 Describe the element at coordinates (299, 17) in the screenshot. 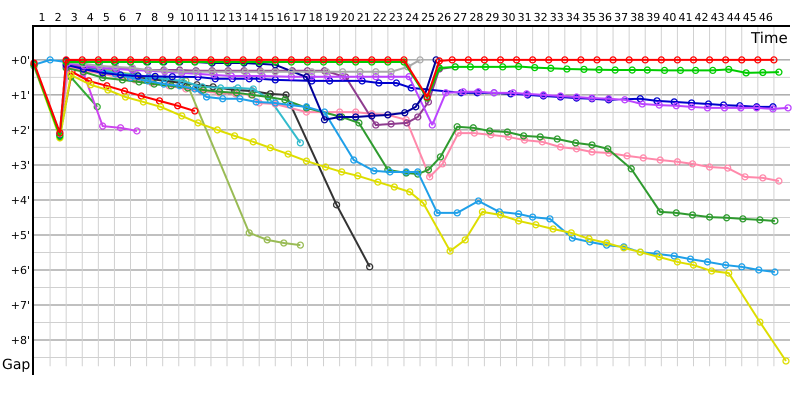

I see `x-tick-label: 17` at that location.